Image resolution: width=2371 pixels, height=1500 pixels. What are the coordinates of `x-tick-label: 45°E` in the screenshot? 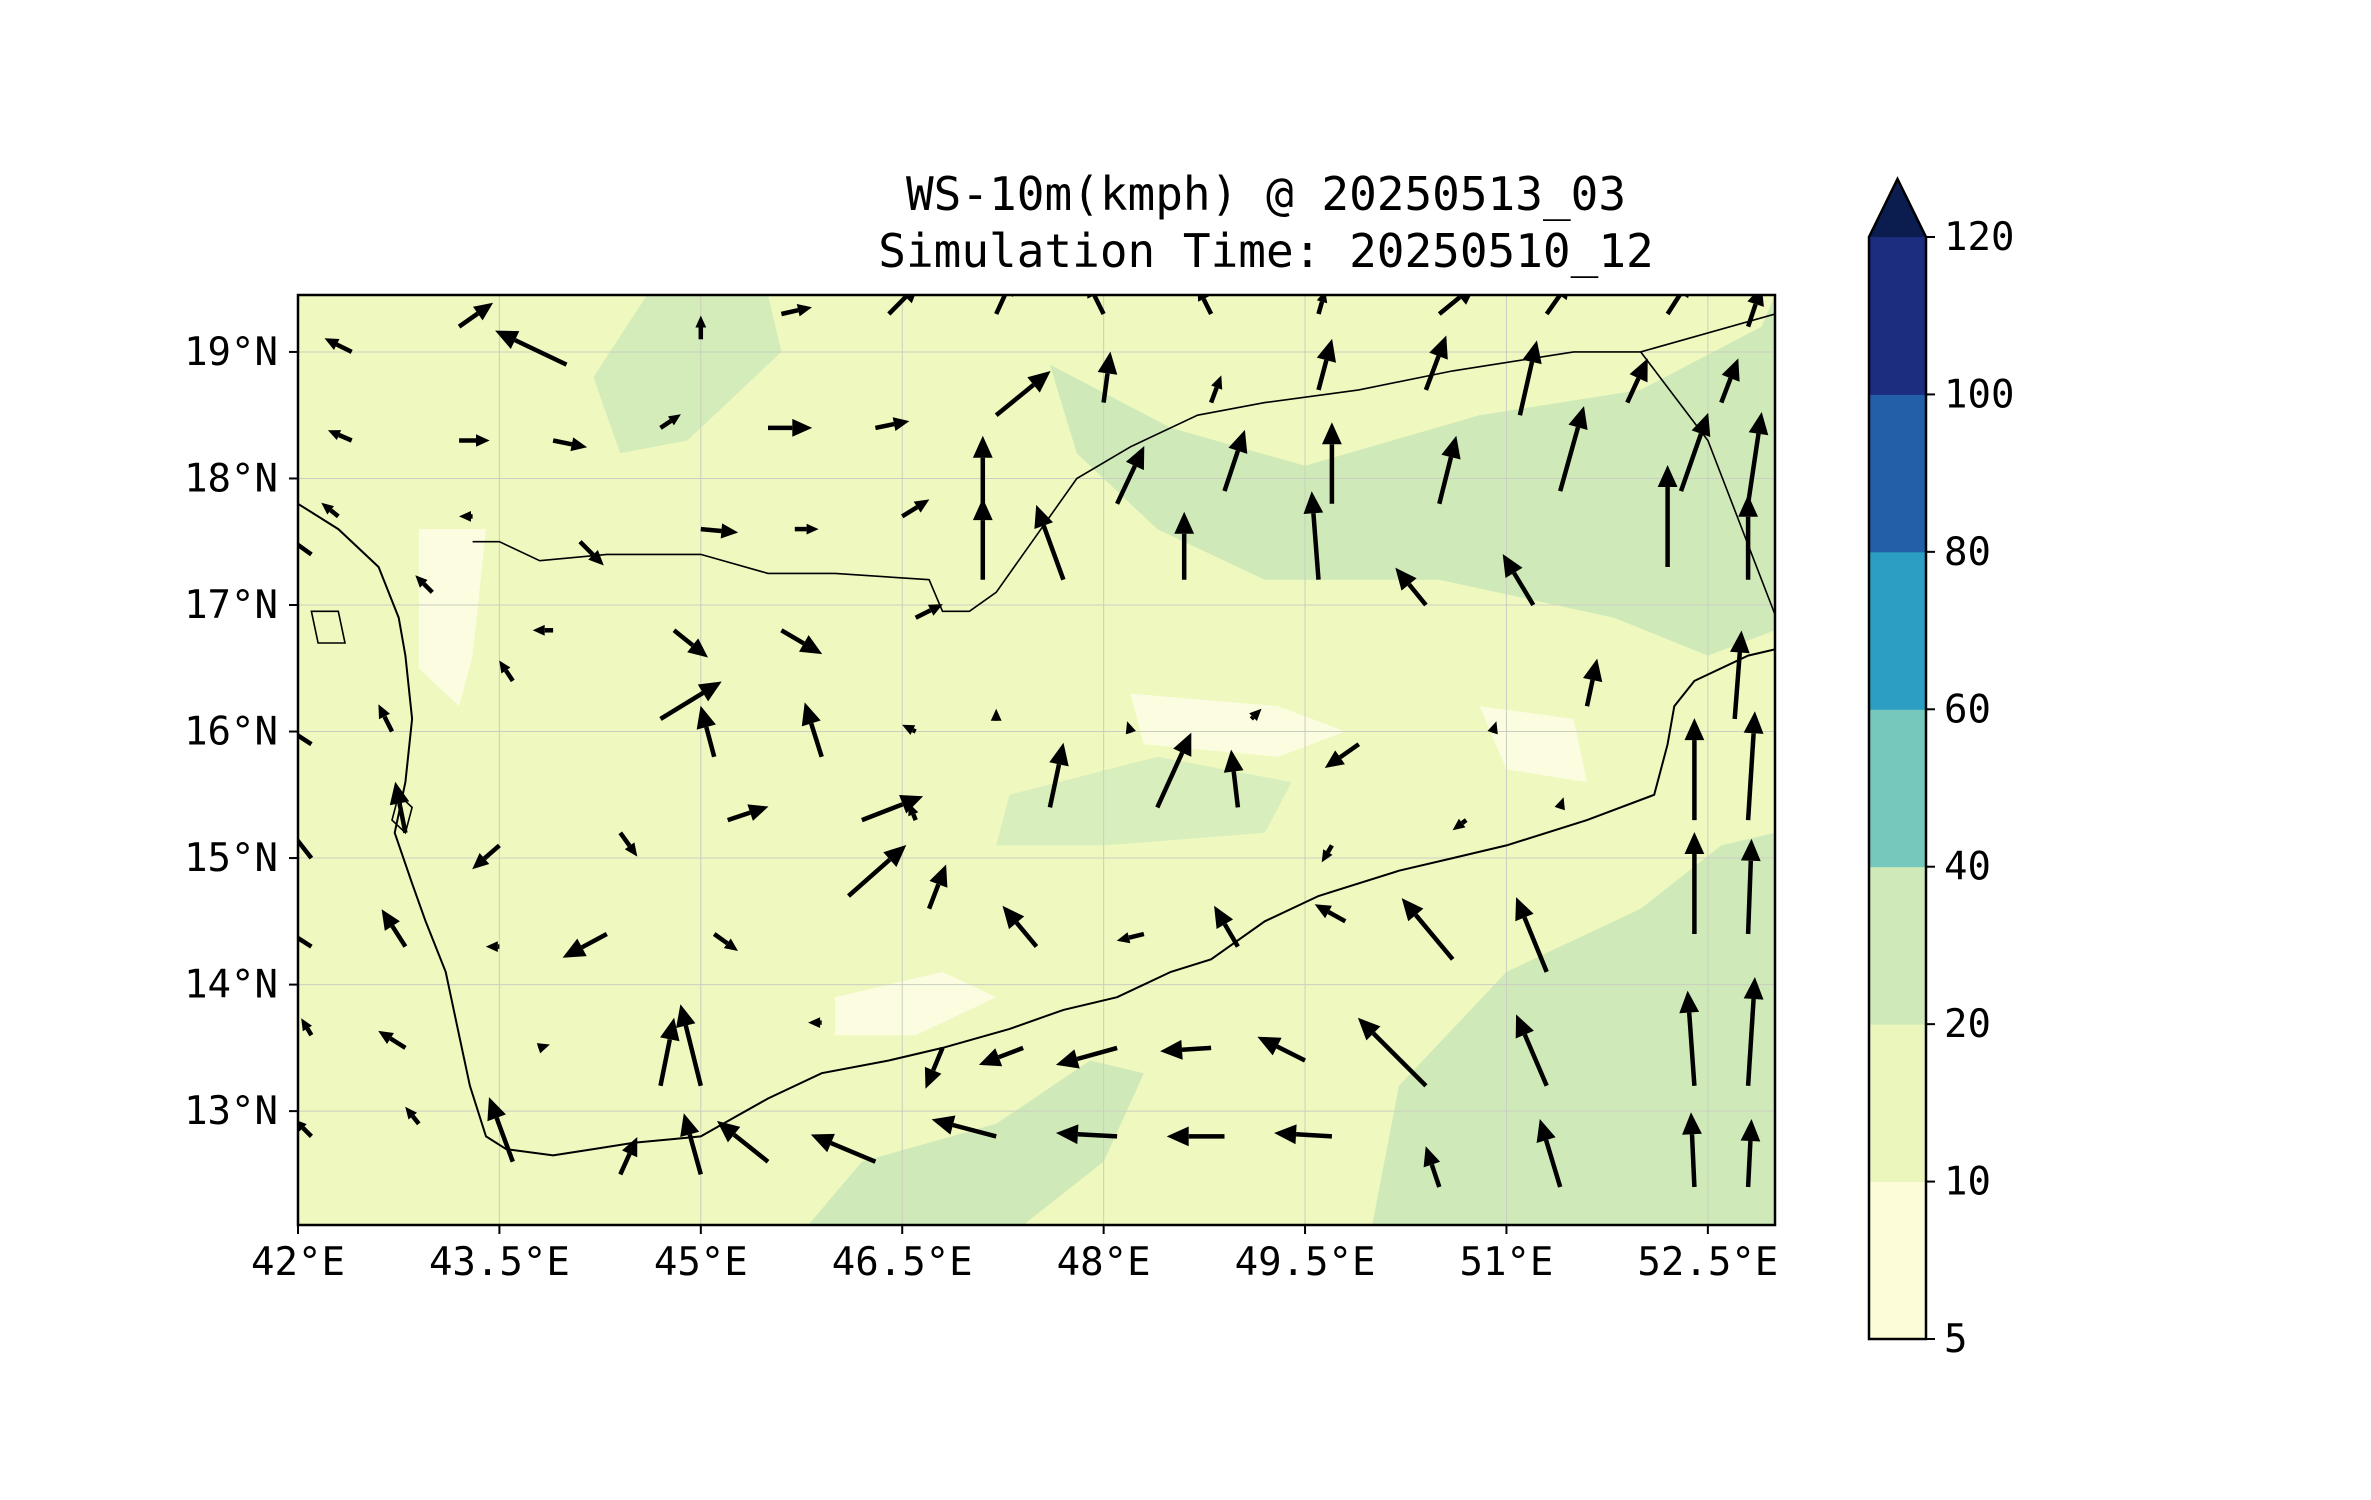 It's located at (701, 1262).